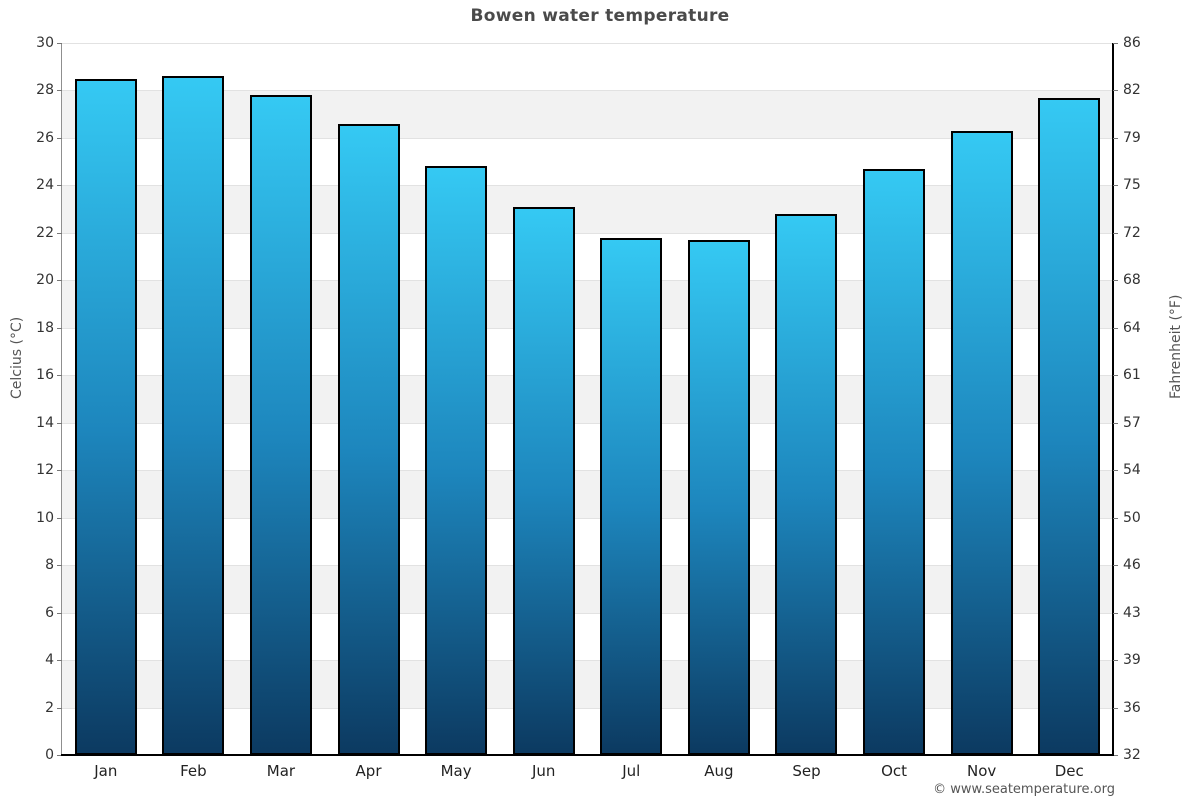 The width and height of the screenshot is (1200, 800). What do you see at coordinates (1132, 280) in the screenshot?
I see `y-tick-label-fahrenheit: 68` at bounding box center [1132, 280].